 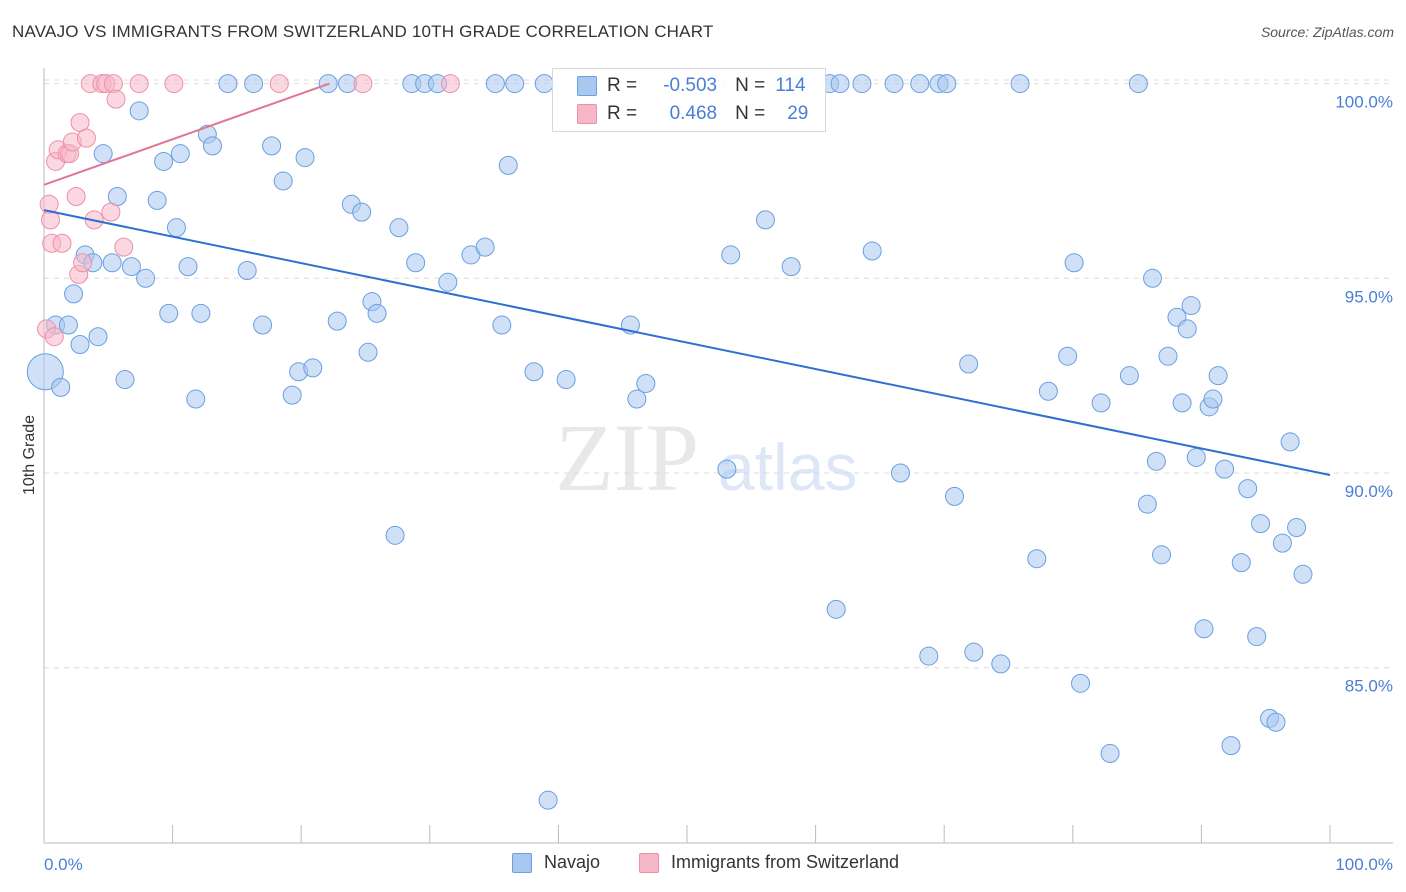 I want to click on series-legend: Navajo Immigrants from Switzerland, so click(x=703, y=865).